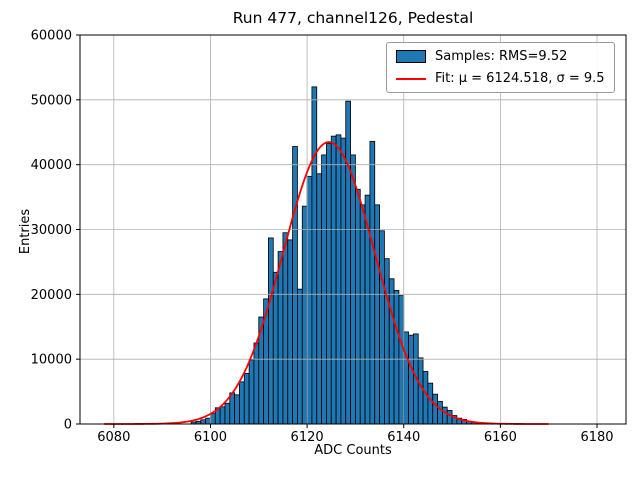 This screenshot has height=480, width=640. Describe the element at coordinates (353, 18) in the screenshot. I see `chart-title: Run 477, channel126, Pedestal` at that location.